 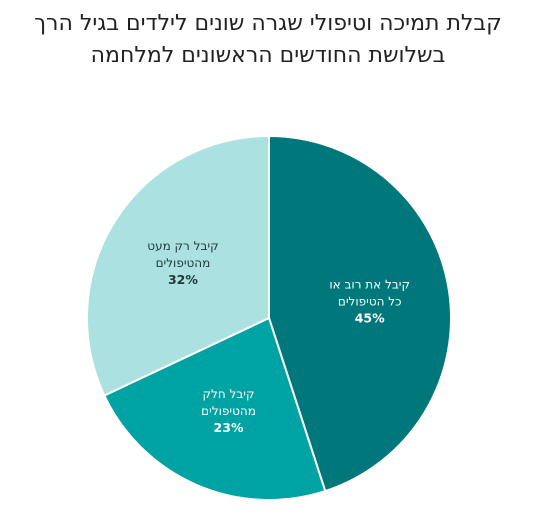 What do you see at coordinates (370, 318) in the screenshot?
I see `slice-value-label-0: 45%` at bounding box center [370, 318].